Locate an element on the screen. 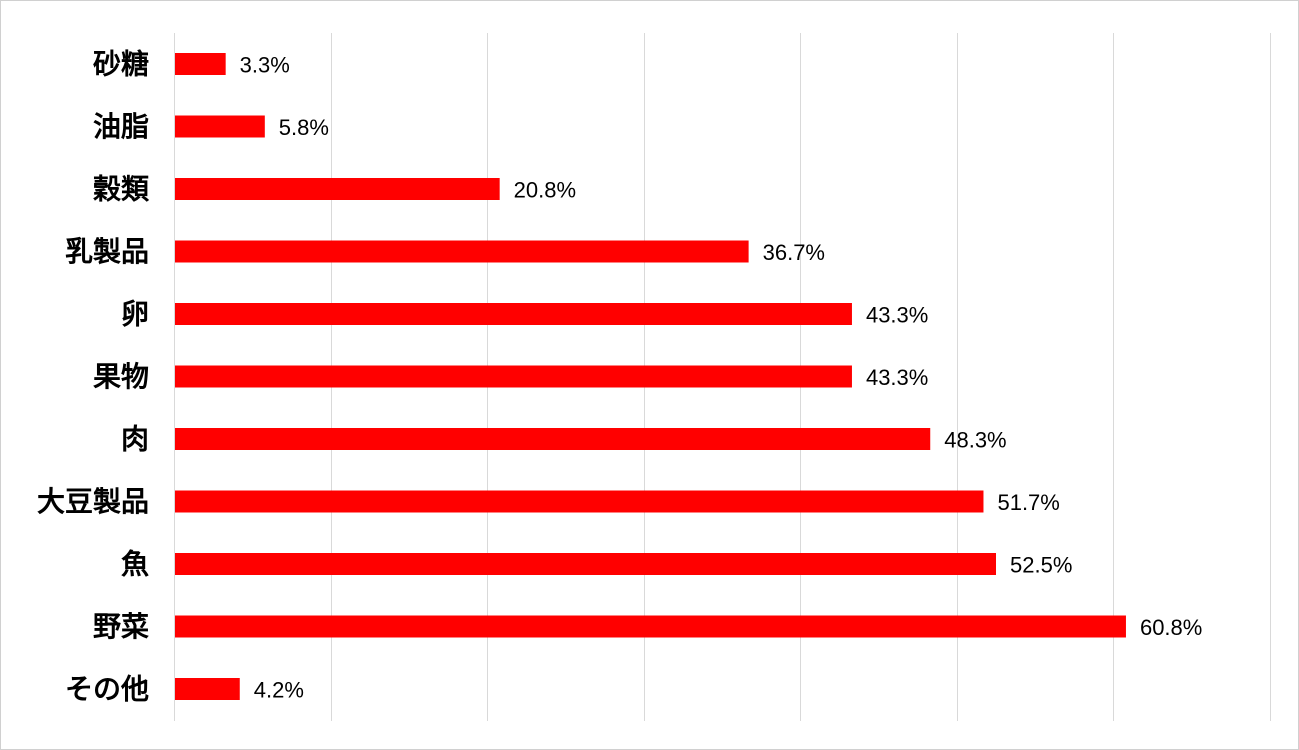  category-label: 大豆製品 is located at coordinates (93, 501).